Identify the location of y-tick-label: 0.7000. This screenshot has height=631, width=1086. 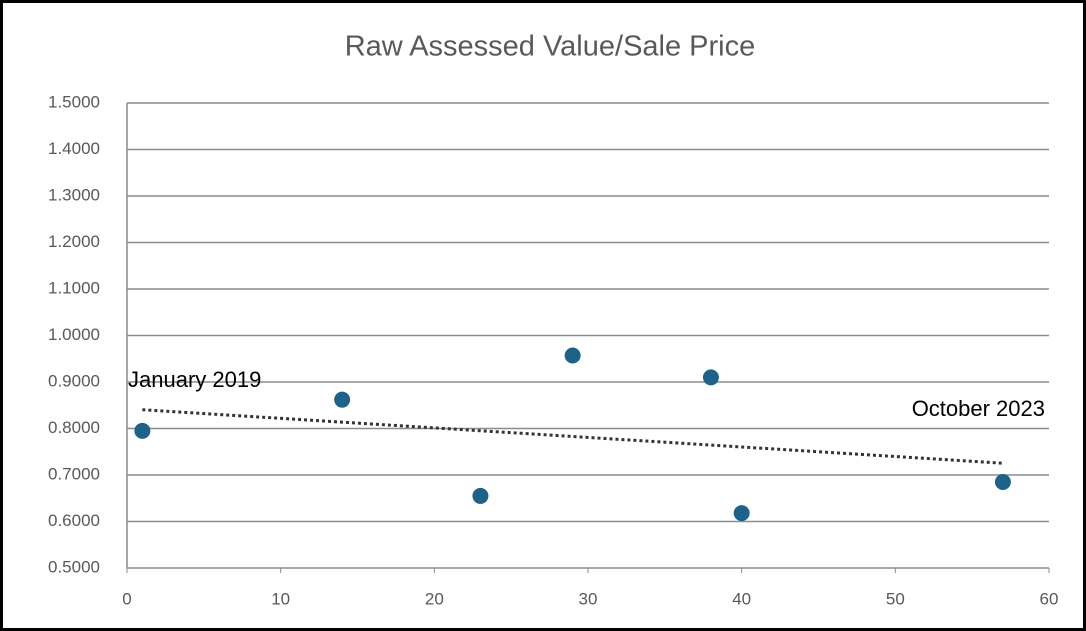
(74, 473).